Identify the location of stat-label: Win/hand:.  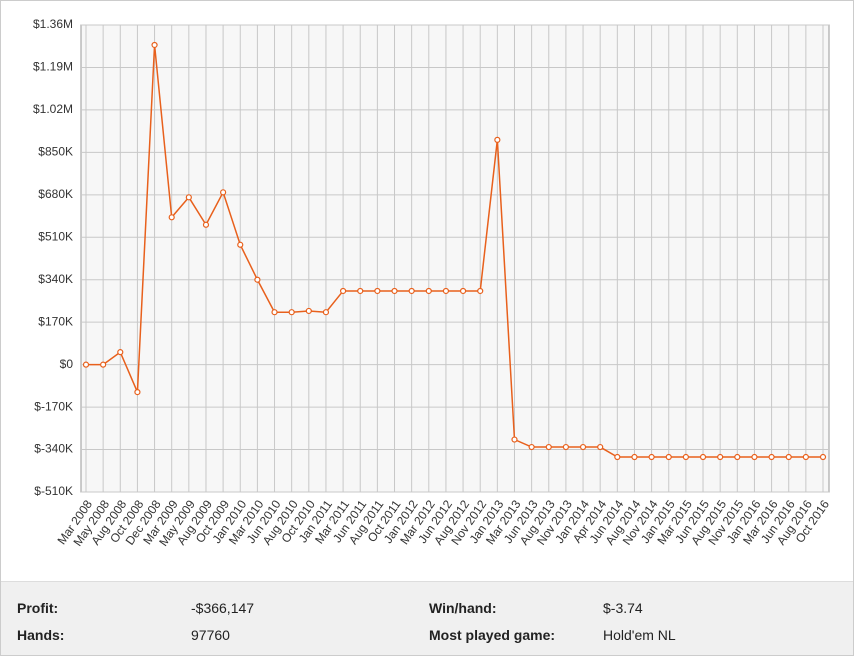
(463, 608).